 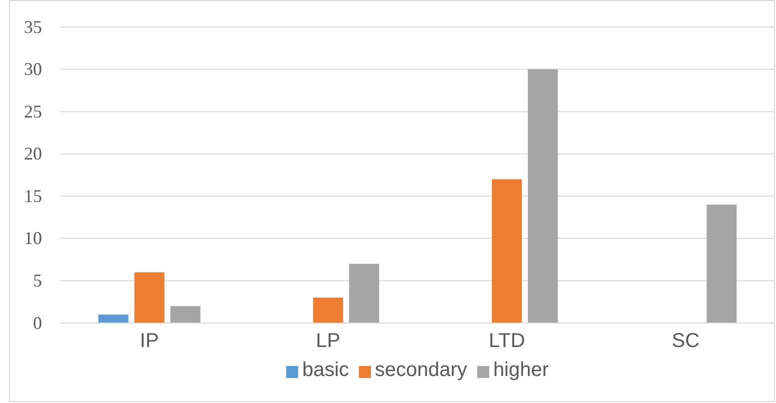 What do you see at coordinates (521, 370) in the screenshot?
I see `legend-label: higher` at bounding box center [521, 370].